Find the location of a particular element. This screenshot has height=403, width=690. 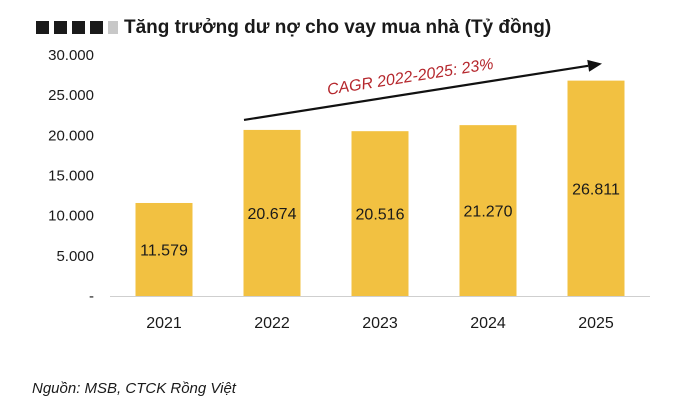

x-tick-label: 2023 is located at coordinates (380, 323).